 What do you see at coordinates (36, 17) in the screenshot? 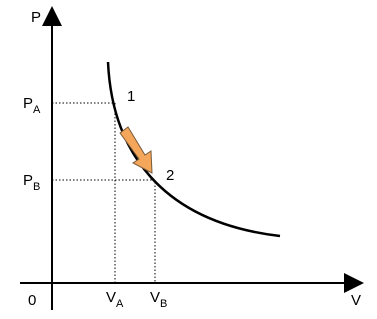
I see `y-axis-label: P` at bounding box center [36, 17].